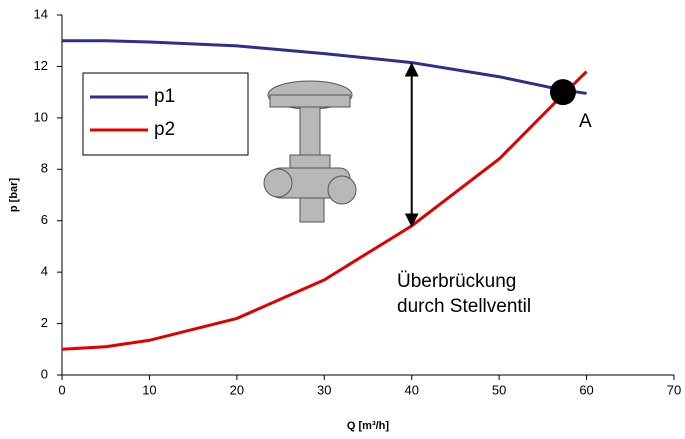 The image size is (685, 439). What do you see at coordinates (464, 306) in the screenshot?
I see `annotation: durch Stellventil` at bounding box center [464, 306].